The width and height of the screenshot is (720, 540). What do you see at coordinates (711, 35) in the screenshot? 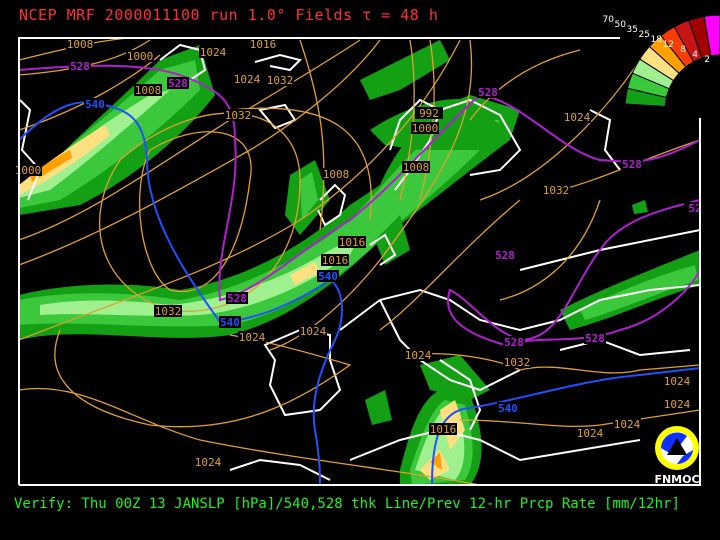
I see `legend-swatch` at bounding box center [711, 35].